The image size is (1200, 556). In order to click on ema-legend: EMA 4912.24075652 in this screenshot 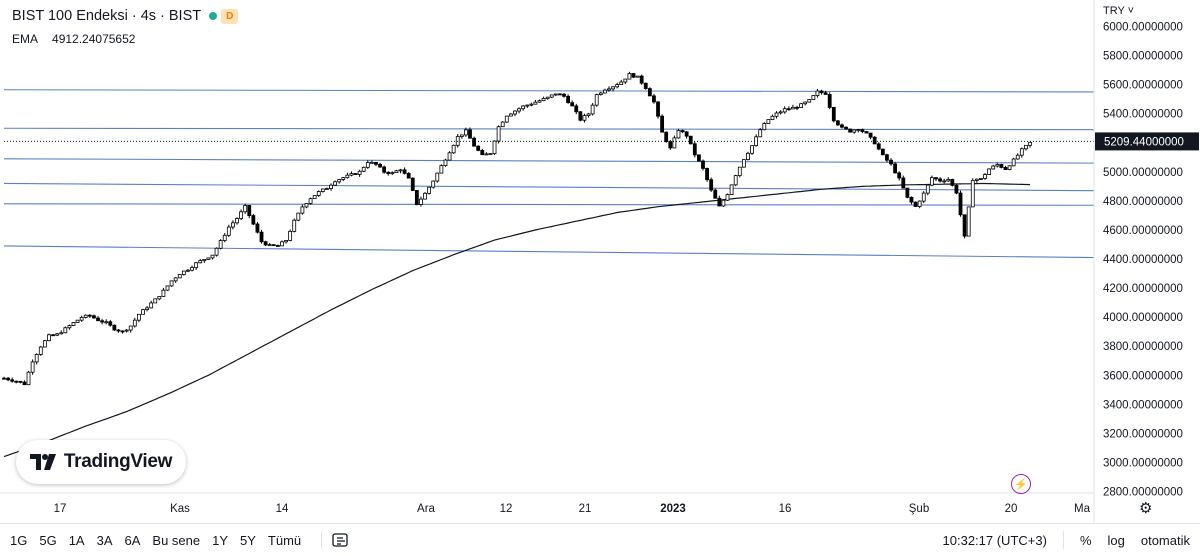, I will do `click(125, 39)`.